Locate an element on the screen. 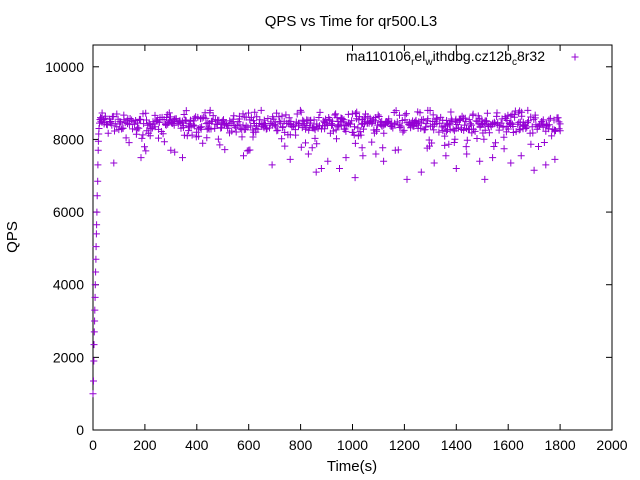  legend-label: ma110106relwithdbg.cz12bc8r32 is located at coordinates (445, 58).